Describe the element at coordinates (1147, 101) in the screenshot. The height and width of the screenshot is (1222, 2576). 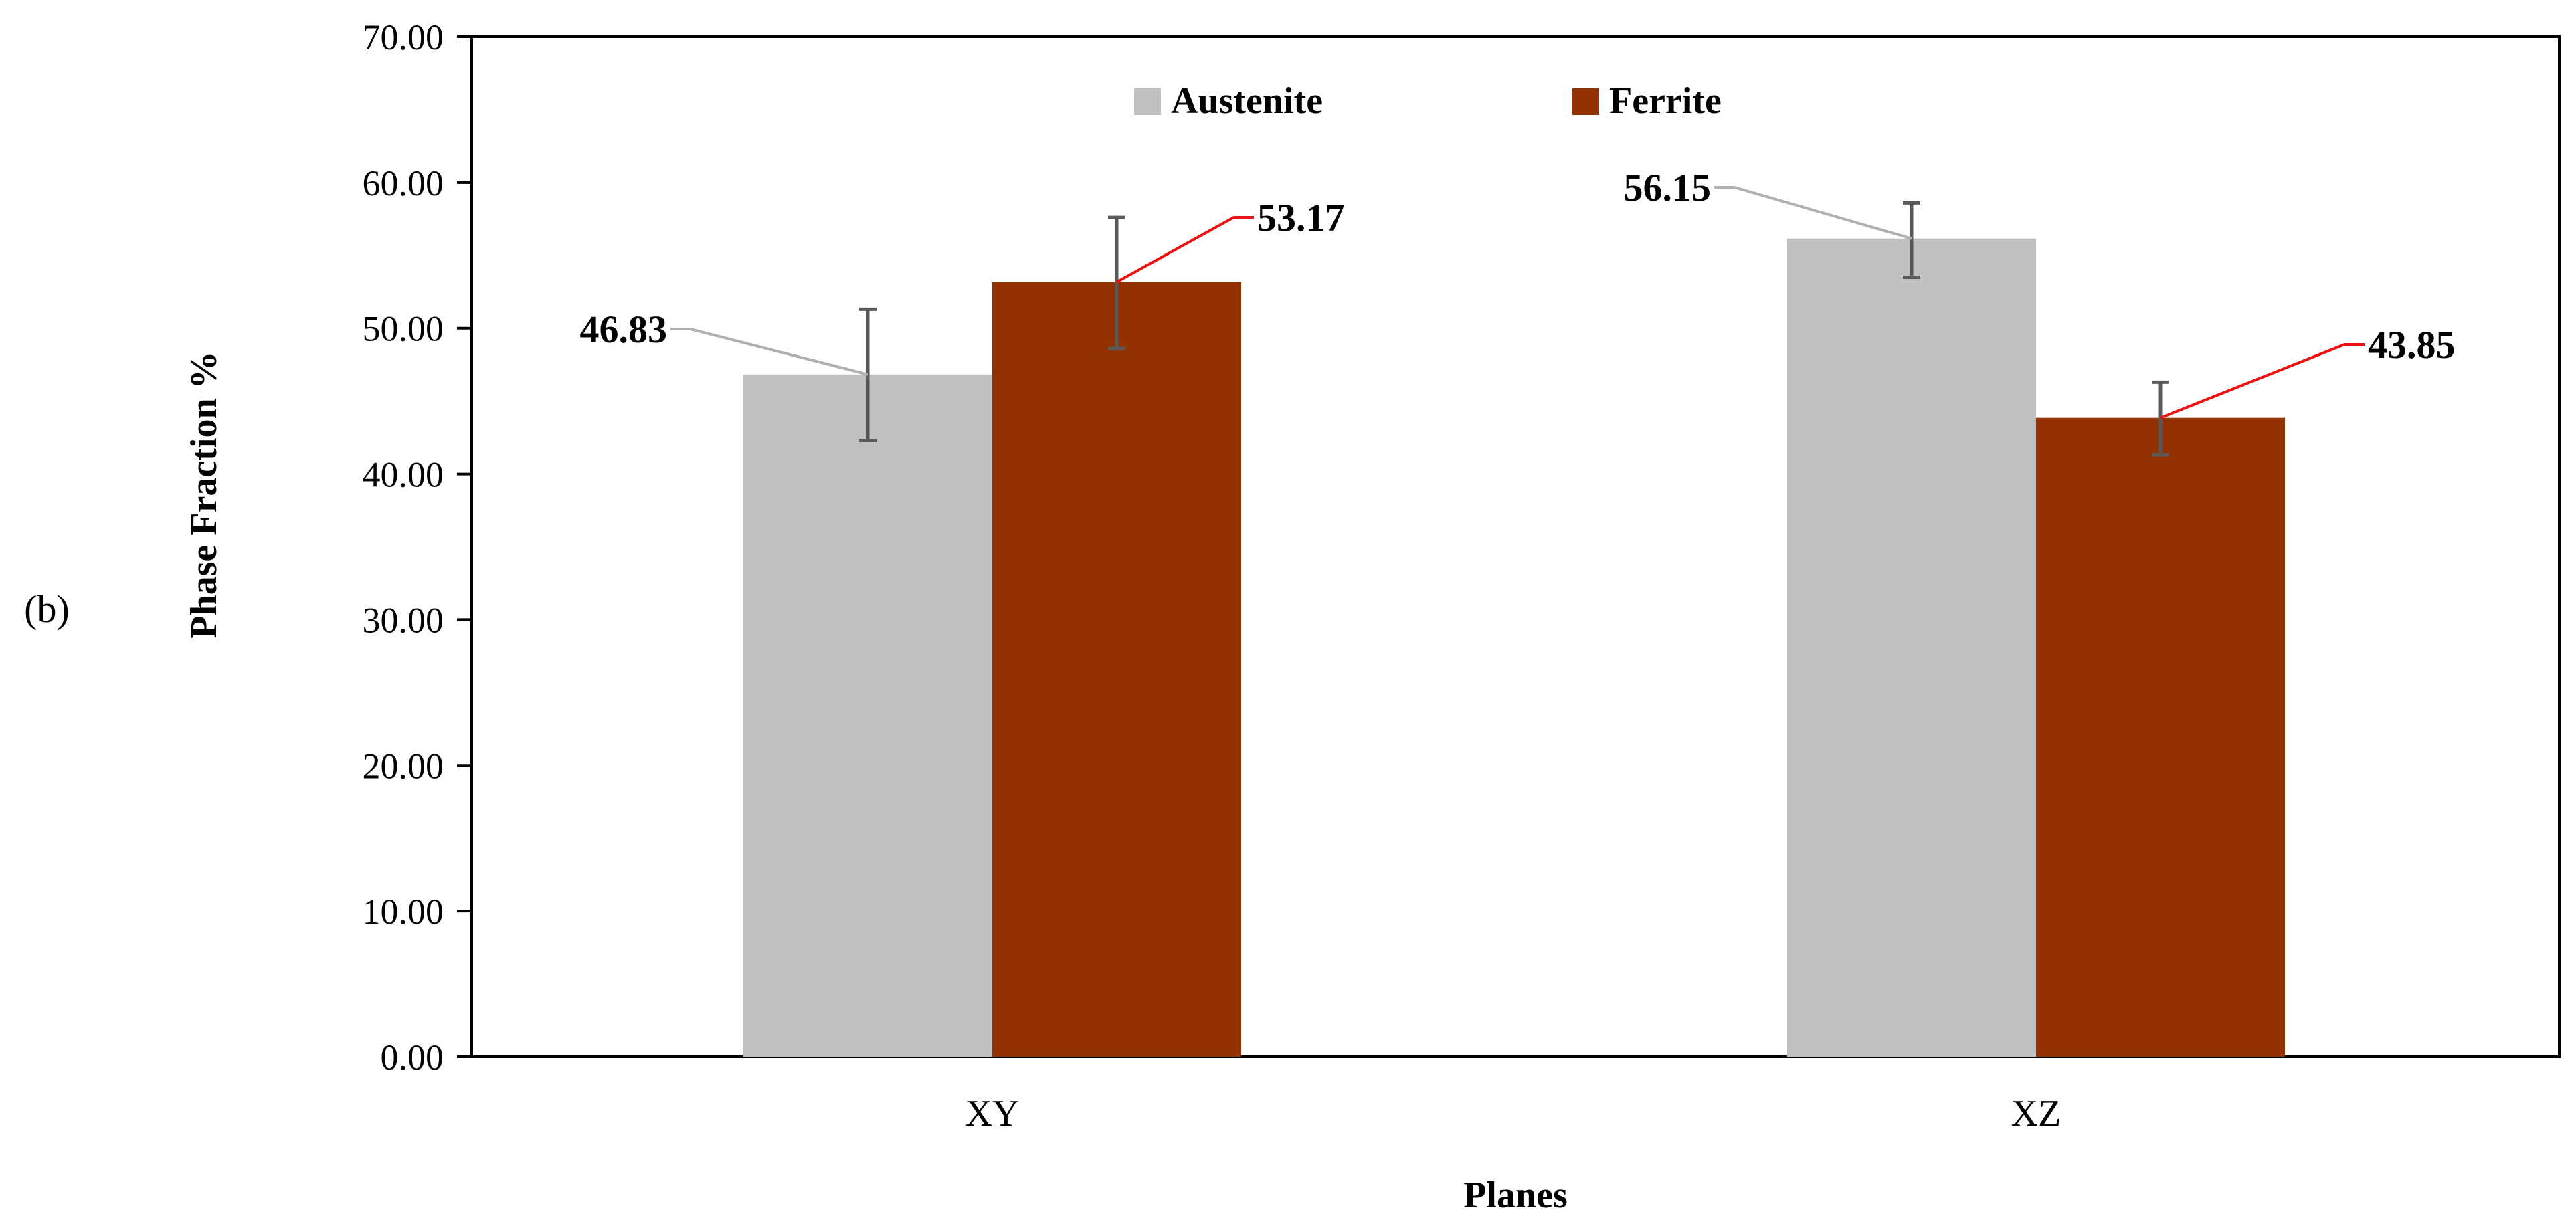
I see `legend-swatch-austenite` at that location.